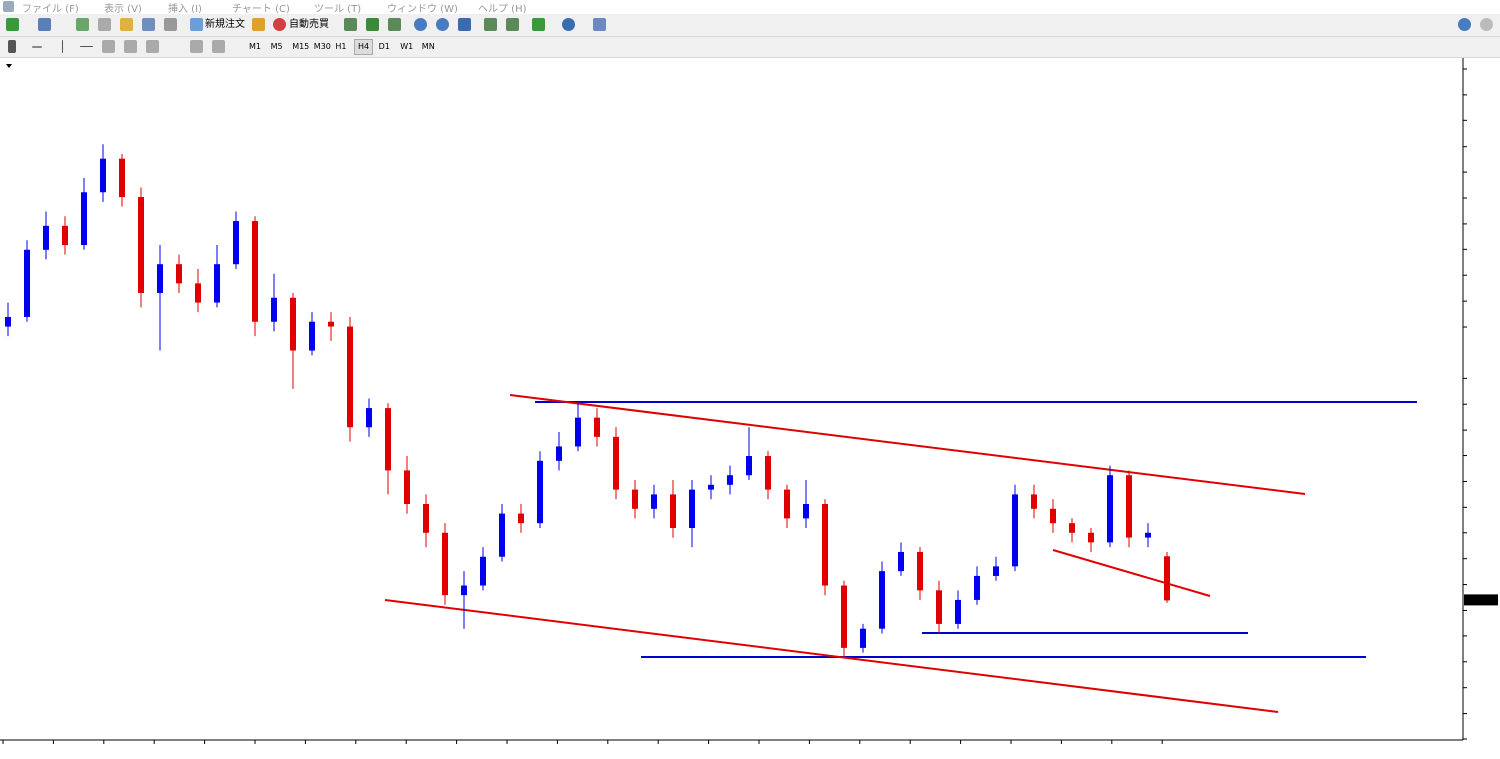 The image size is (1500, 759). What do you see at coordinates (490, 24) in the screenshot?
I see `scroll-icon` at bounding box center [490, 24].